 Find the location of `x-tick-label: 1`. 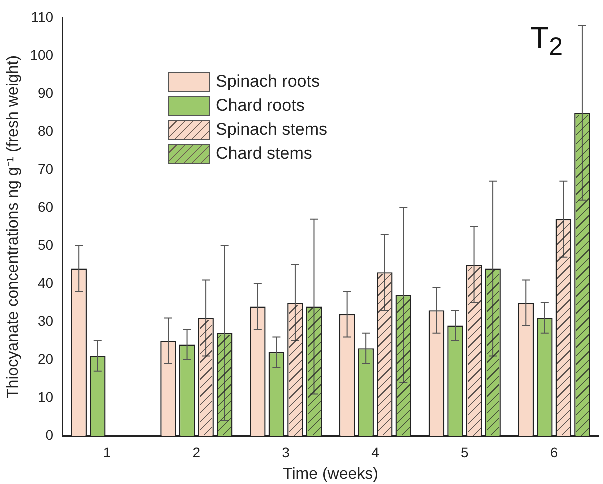

x-tick-label: 1 is located at coordinates (107, 452).